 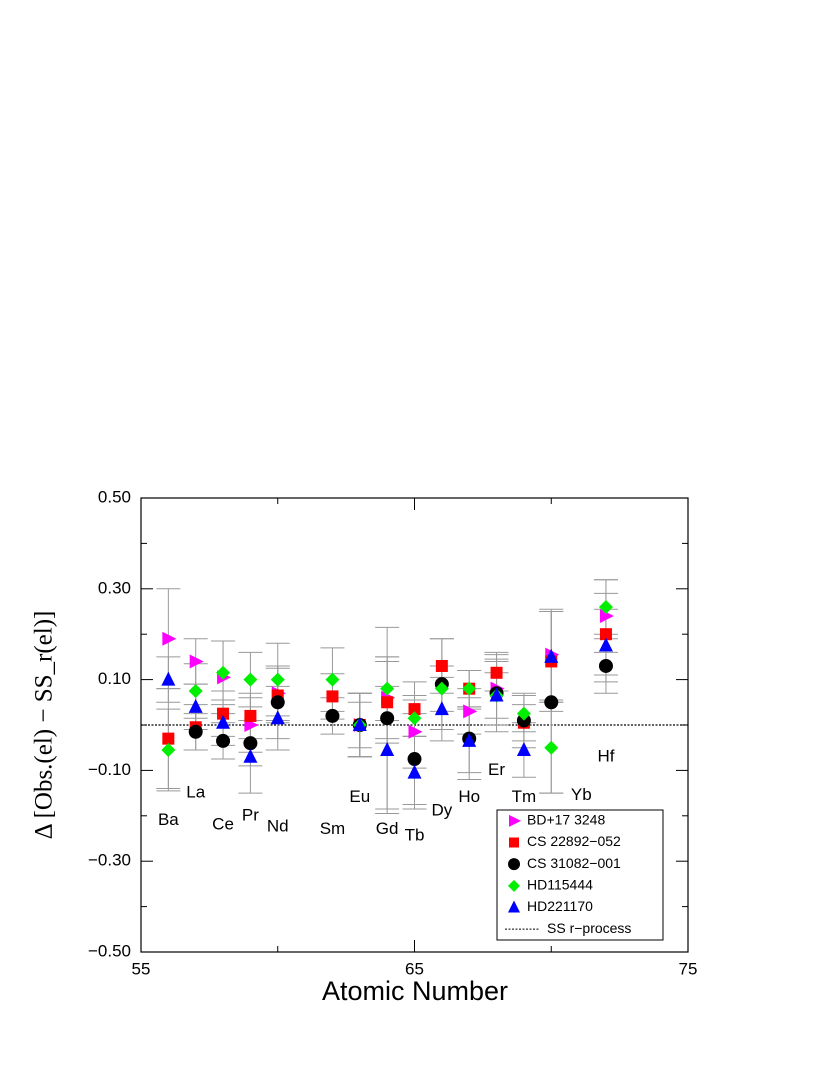 I want to click on element-label: Nd, so click(x=278, y=826).